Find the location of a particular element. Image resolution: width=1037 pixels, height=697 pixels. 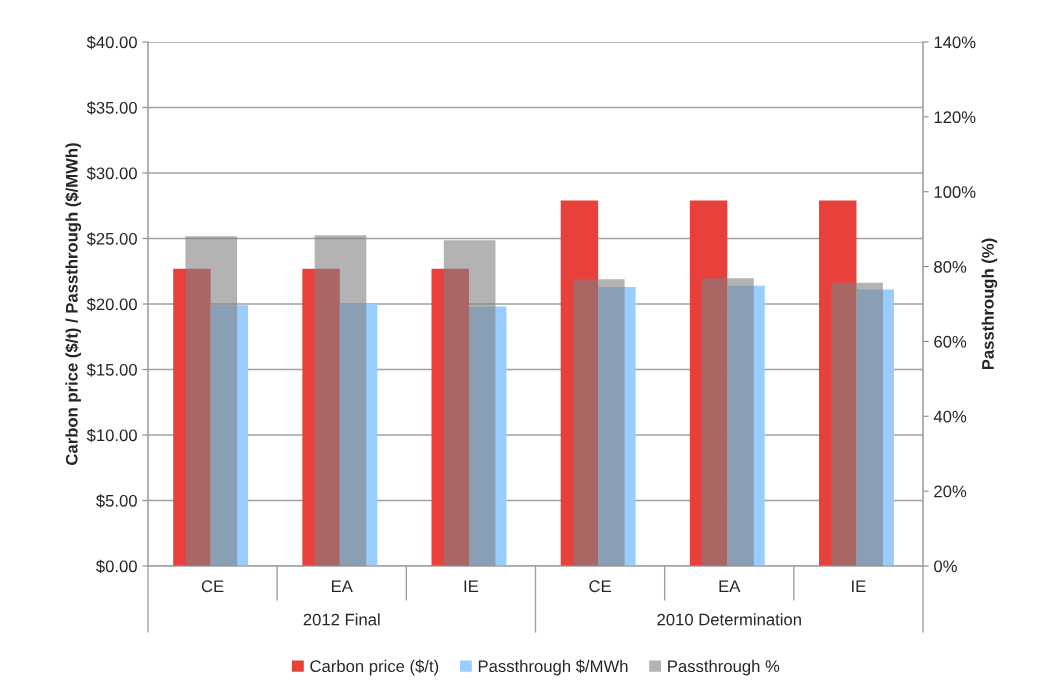

y2-tick-label: 100% is located at coordinates (955, 192).